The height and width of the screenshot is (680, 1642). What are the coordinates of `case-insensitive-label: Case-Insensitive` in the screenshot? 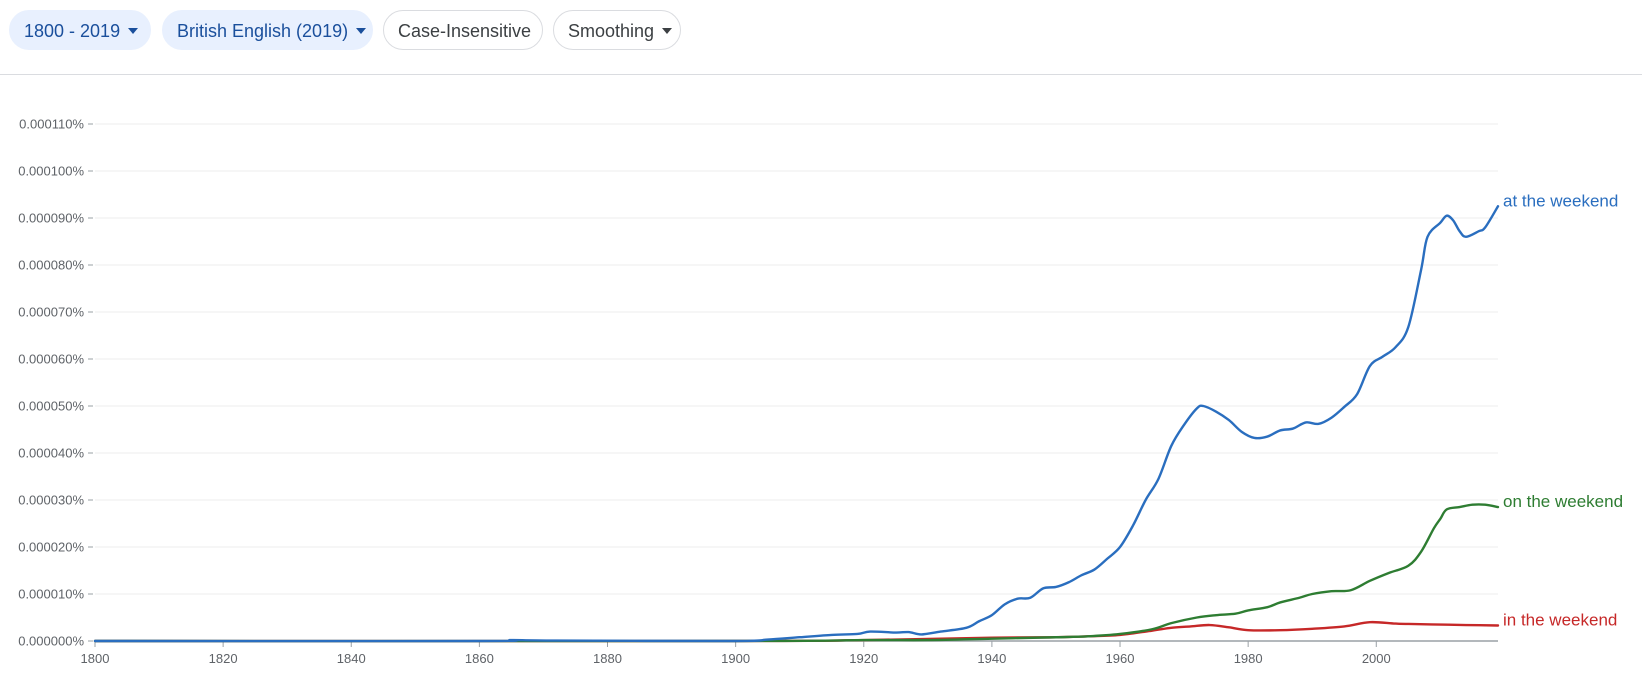 It's located at (465, 31).